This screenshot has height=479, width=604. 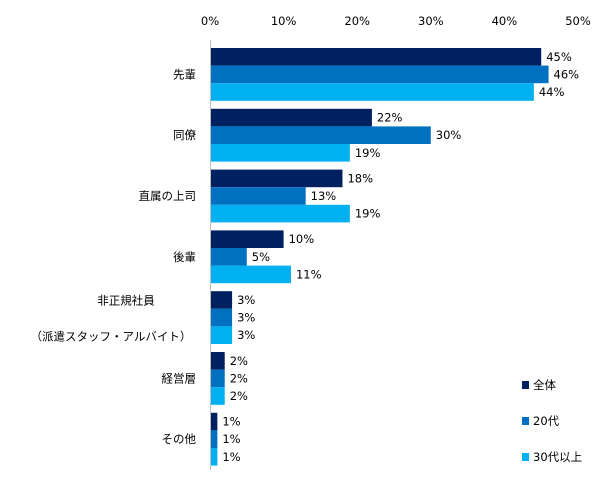 What do you see at coordinates (261, 257) in the screenshot?
I see `data-label: 5%` at bounding box center [261, 257].